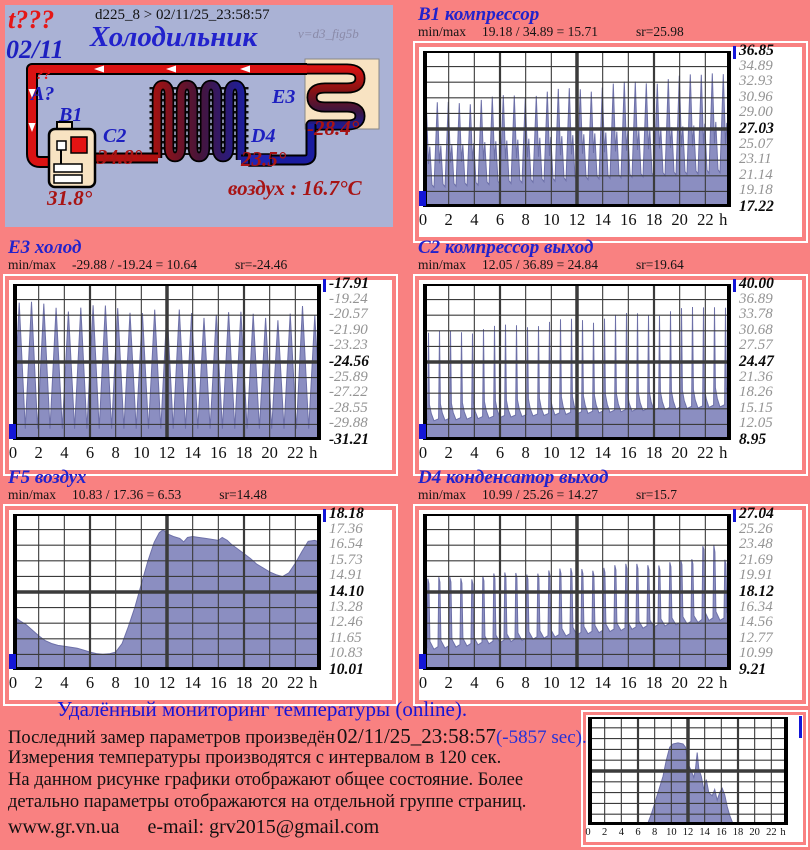  What do you see at coordinates (756, 81) in the screenshot?
I see `y-tick-label: 32.93` at bounding box center [756, 81].